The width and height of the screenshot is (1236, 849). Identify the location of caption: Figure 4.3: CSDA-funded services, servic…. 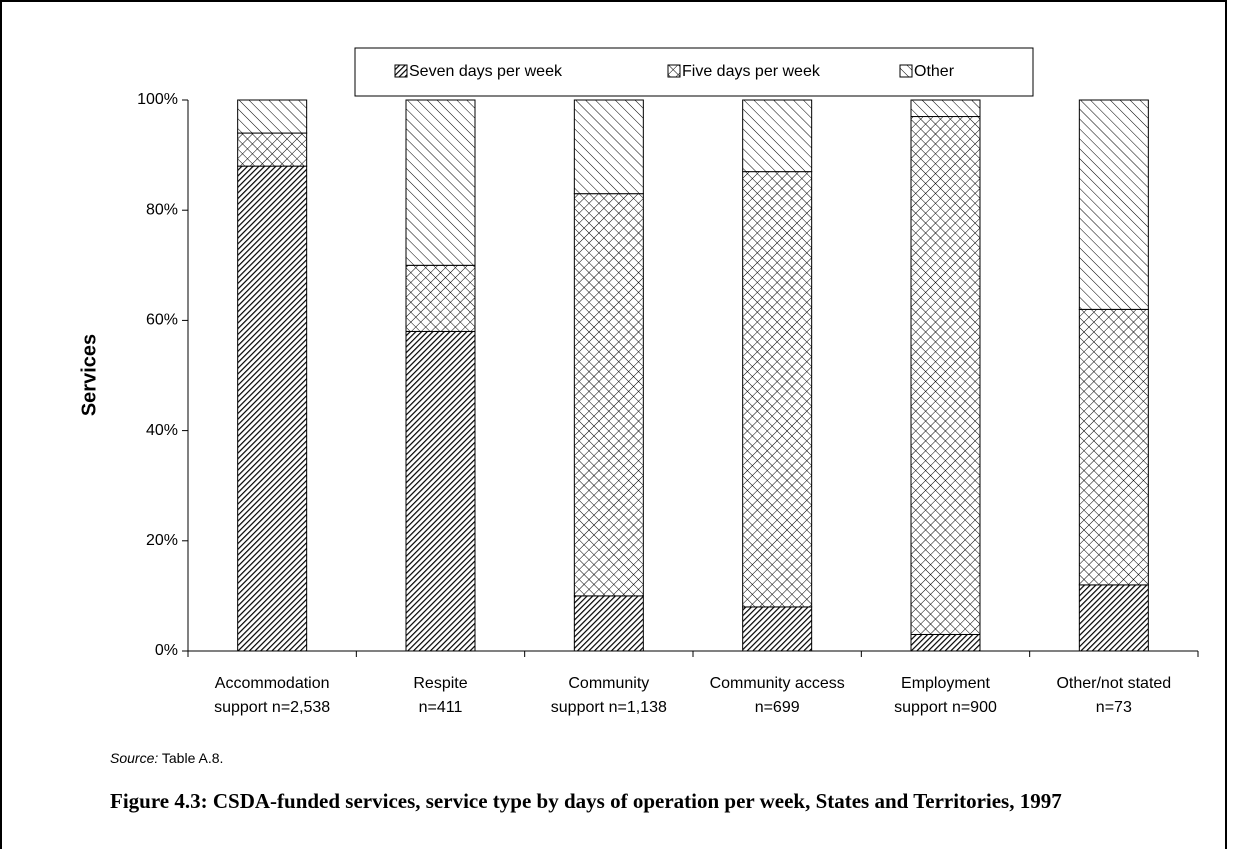
(586, 801).